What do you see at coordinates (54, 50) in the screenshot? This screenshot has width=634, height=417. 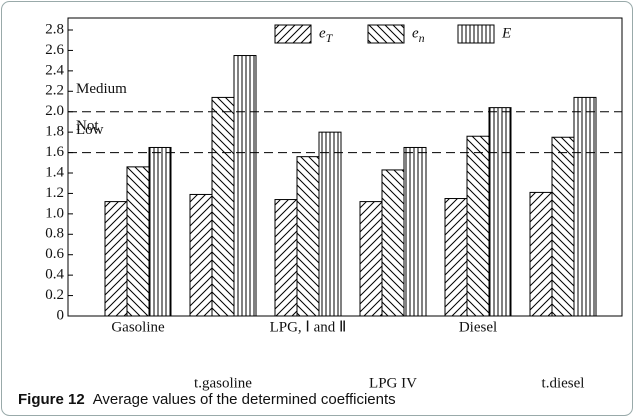 I see `y-tick-label: 2.6` at bounding box center [54, 50].